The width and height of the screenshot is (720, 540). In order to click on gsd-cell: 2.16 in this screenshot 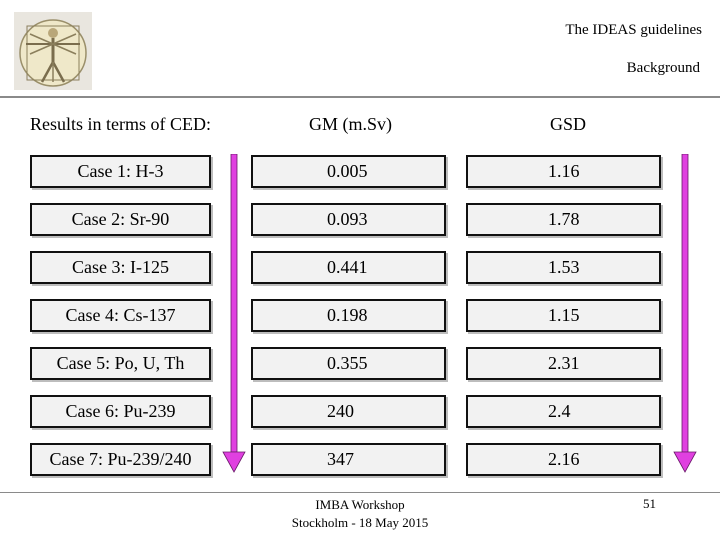, I will do `click(563, 459)`.